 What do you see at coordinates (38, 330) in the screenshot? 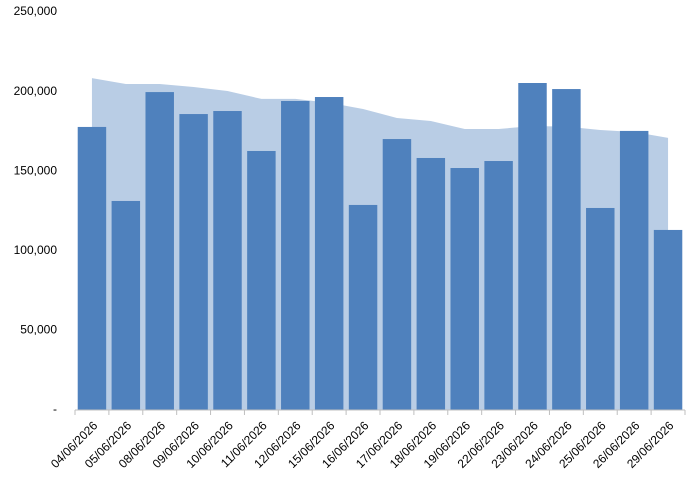
I see `y-tick-label: 50,000` at bounding box center [38, 330].